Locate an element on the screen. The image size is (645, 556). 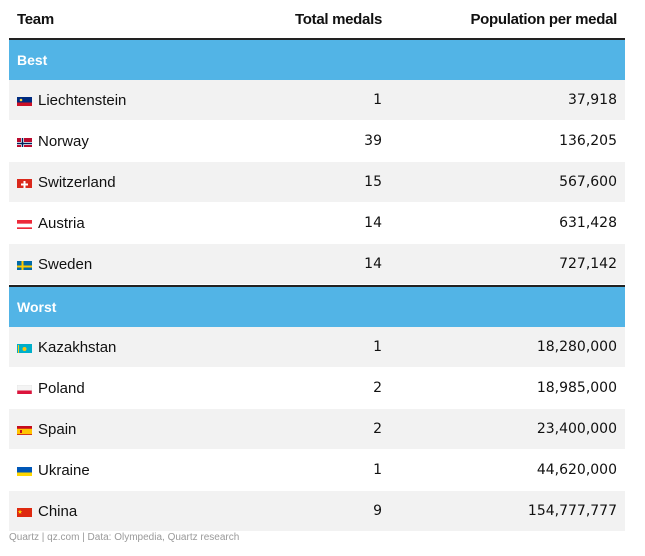
table-row: Switzerland 15 567,600 is located at coordinates (317, 182).